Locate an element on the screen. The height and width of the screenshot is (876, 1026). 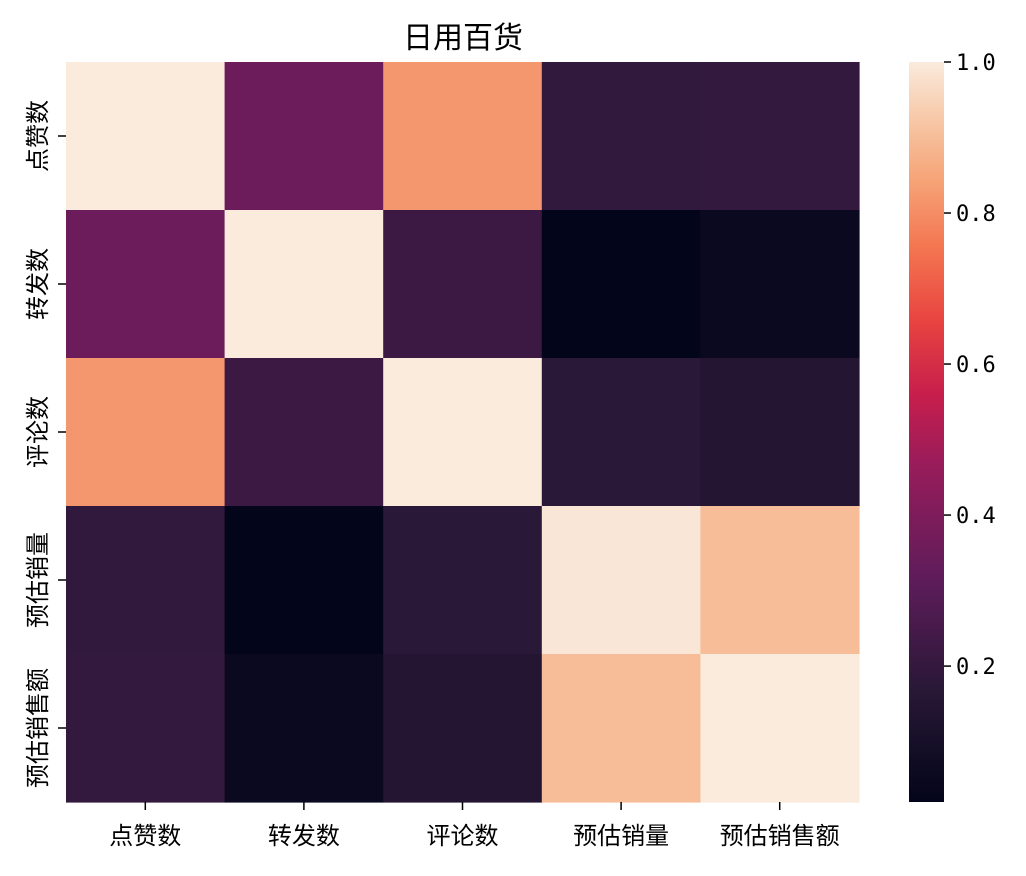
x-axis: 点赞数 转发数 评论数 预估销量 预估销售额 is located at coordinates (474, 826).